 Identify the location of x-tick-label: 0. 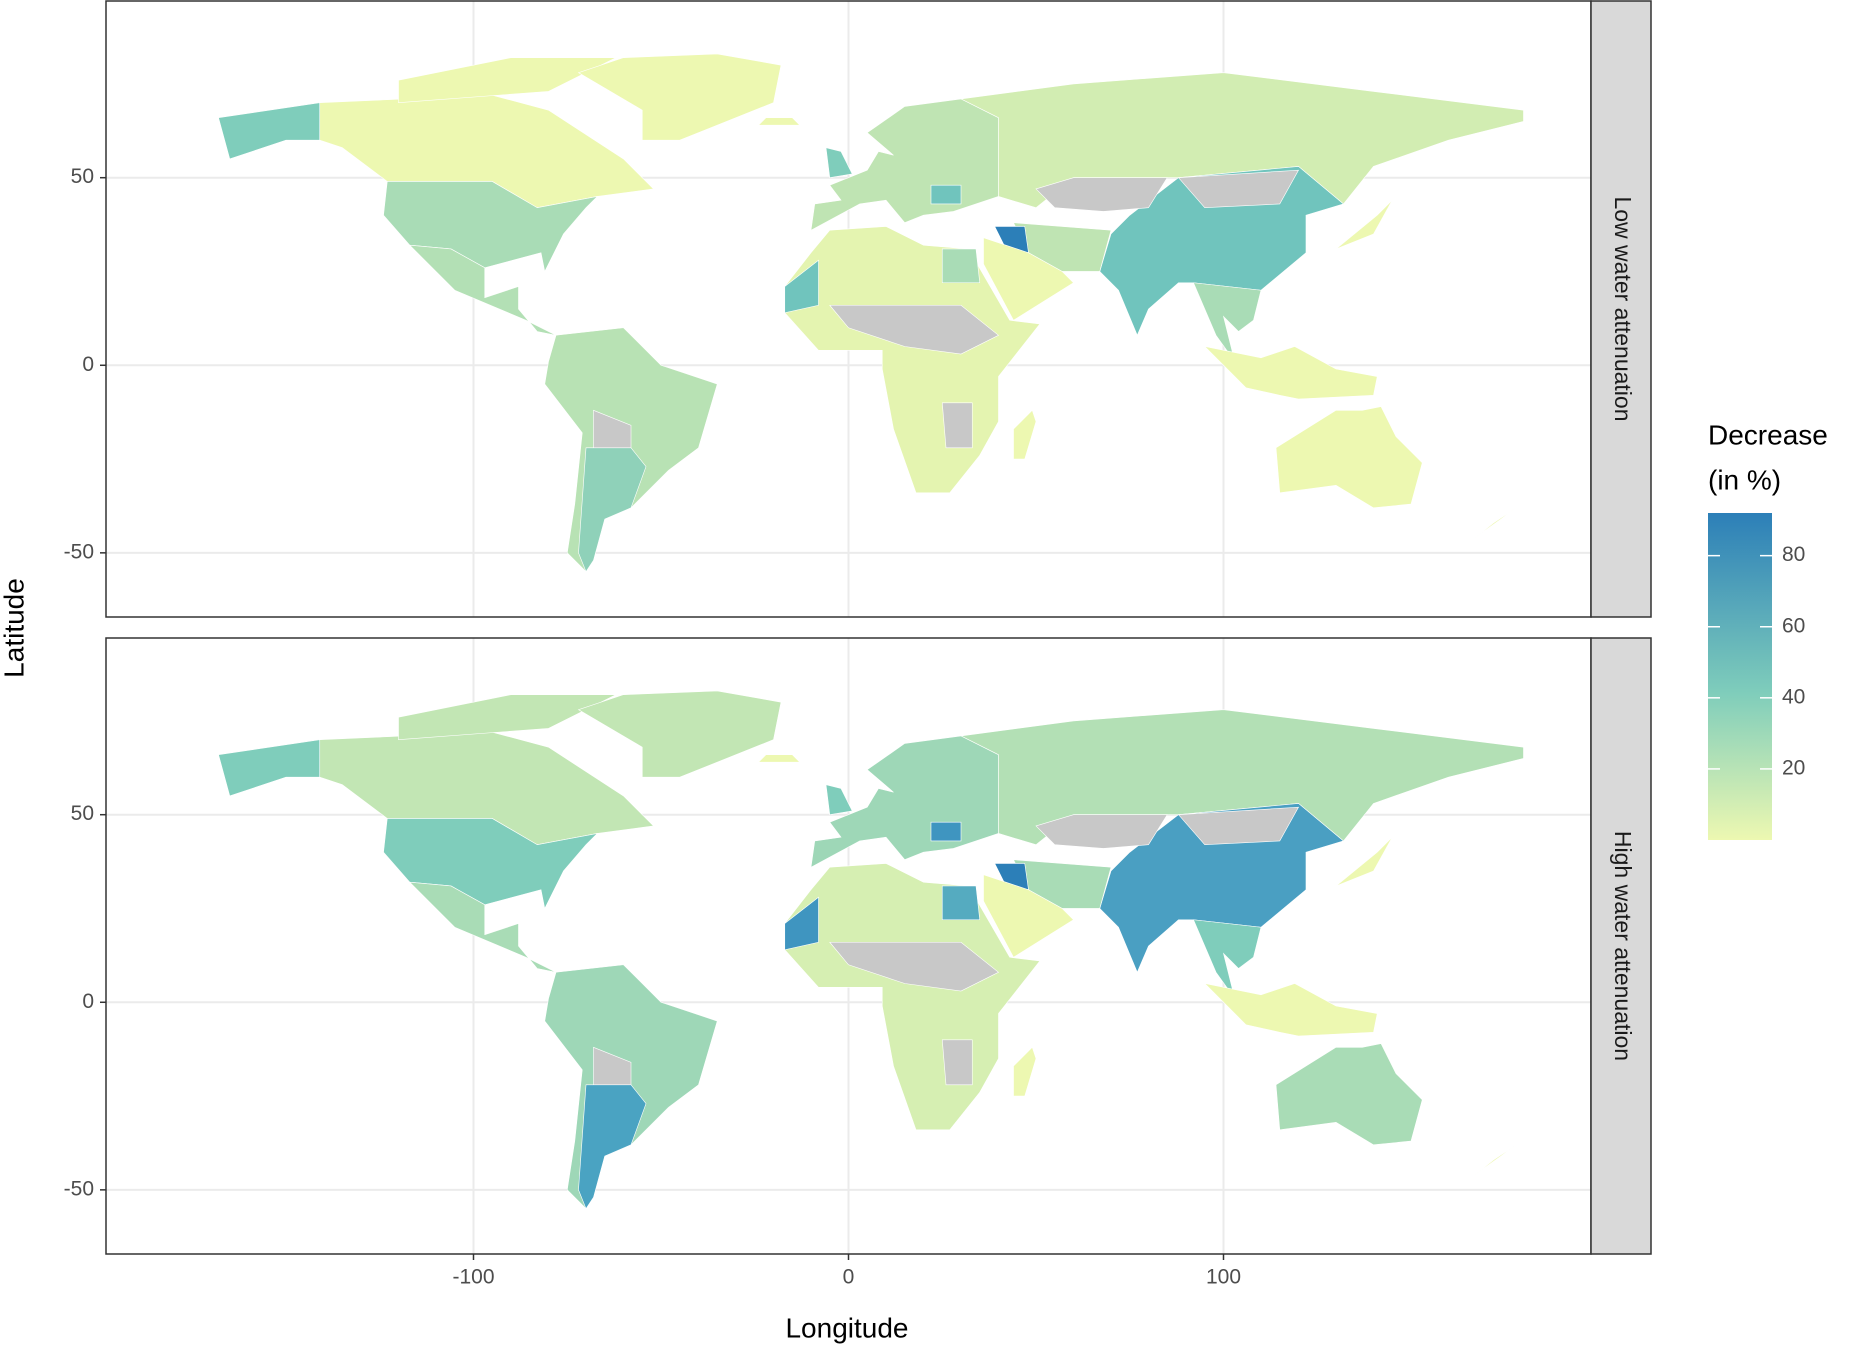
(849, 1277).